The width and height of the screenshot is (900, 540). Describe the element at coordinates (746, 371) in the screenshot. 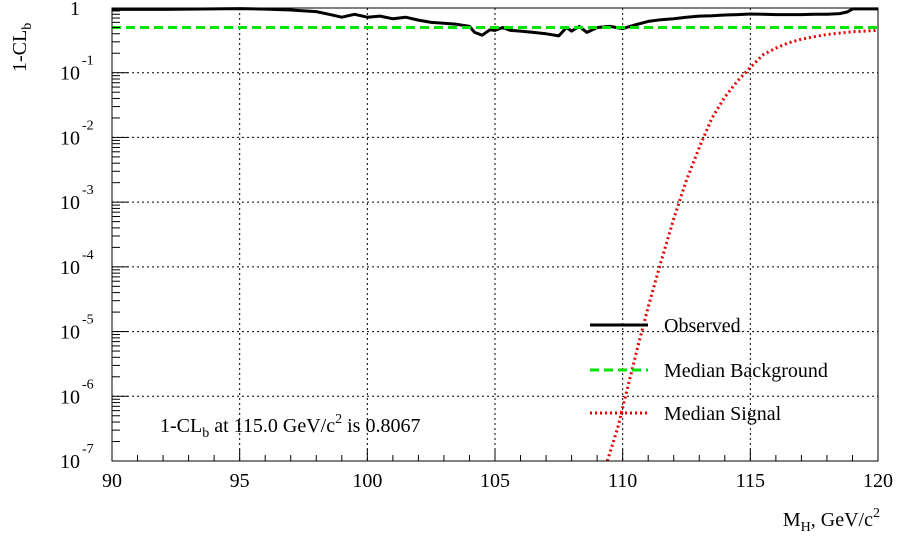

I see `legend-label-median-background: Median Background` at that location.